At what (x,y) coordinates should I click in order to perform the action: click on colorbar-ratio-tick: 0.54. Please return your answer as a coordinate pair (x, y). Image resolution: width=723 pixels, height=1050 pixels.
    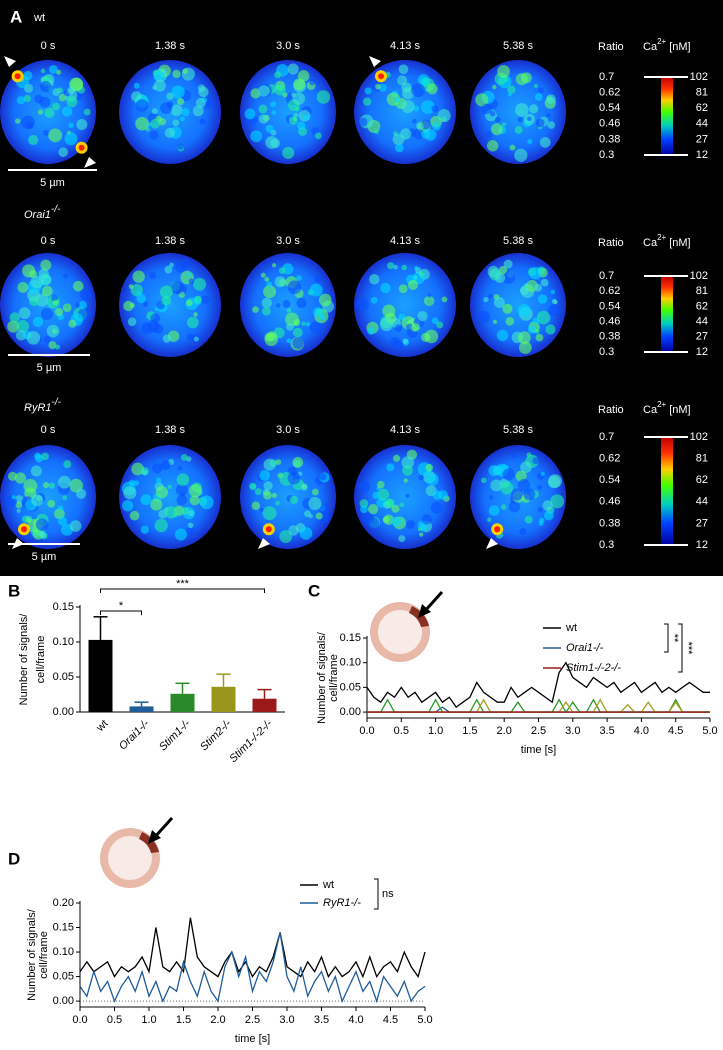
    Looking at the image, I should click on (609, 108).